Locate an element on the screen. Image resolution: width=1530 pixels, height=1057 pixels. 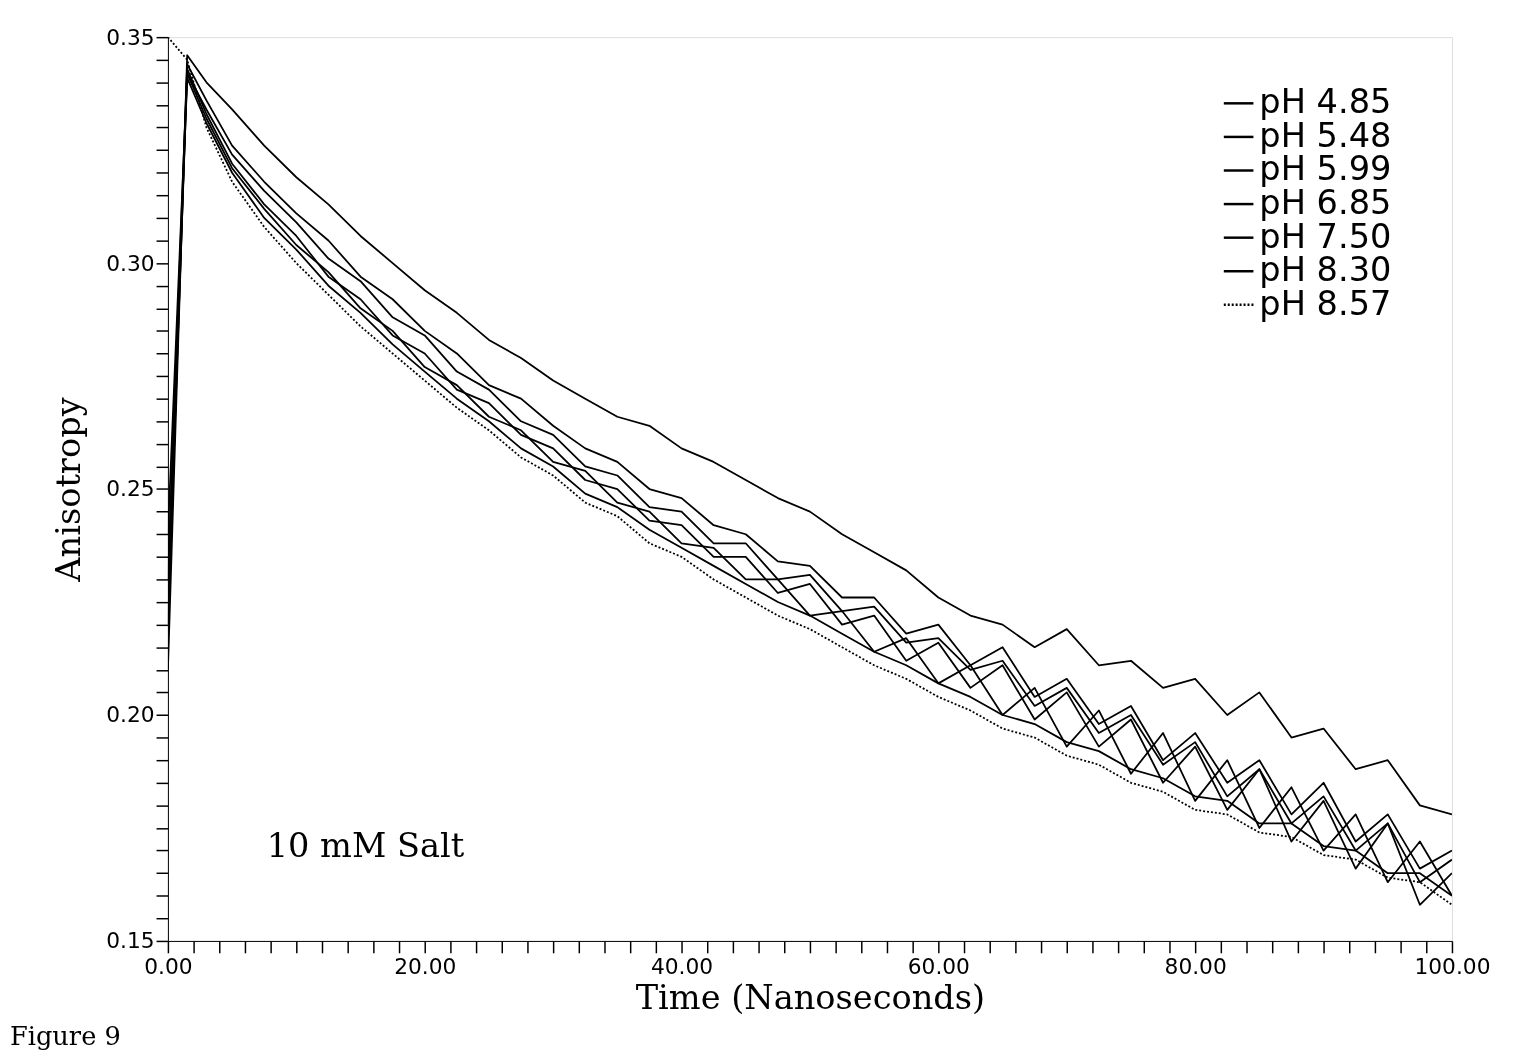
y-tick-label: 0.20 is located at coordinates (130, 715).